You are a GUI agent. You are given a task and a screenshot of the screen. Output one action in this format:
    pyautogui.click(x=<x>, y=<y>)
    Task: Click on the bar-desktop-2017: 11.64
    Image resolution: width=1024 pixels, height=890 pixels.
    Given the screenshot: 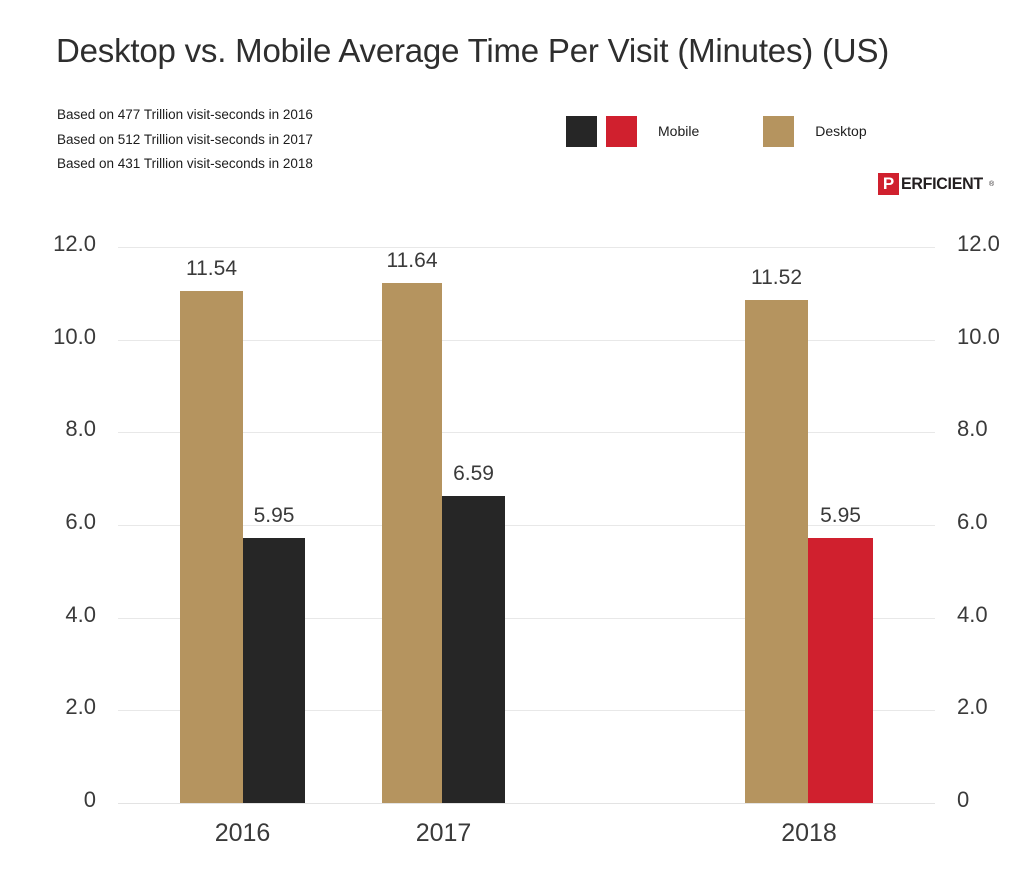 What is the action you would take?
    pyautogui.click(x=412, y=526)
    